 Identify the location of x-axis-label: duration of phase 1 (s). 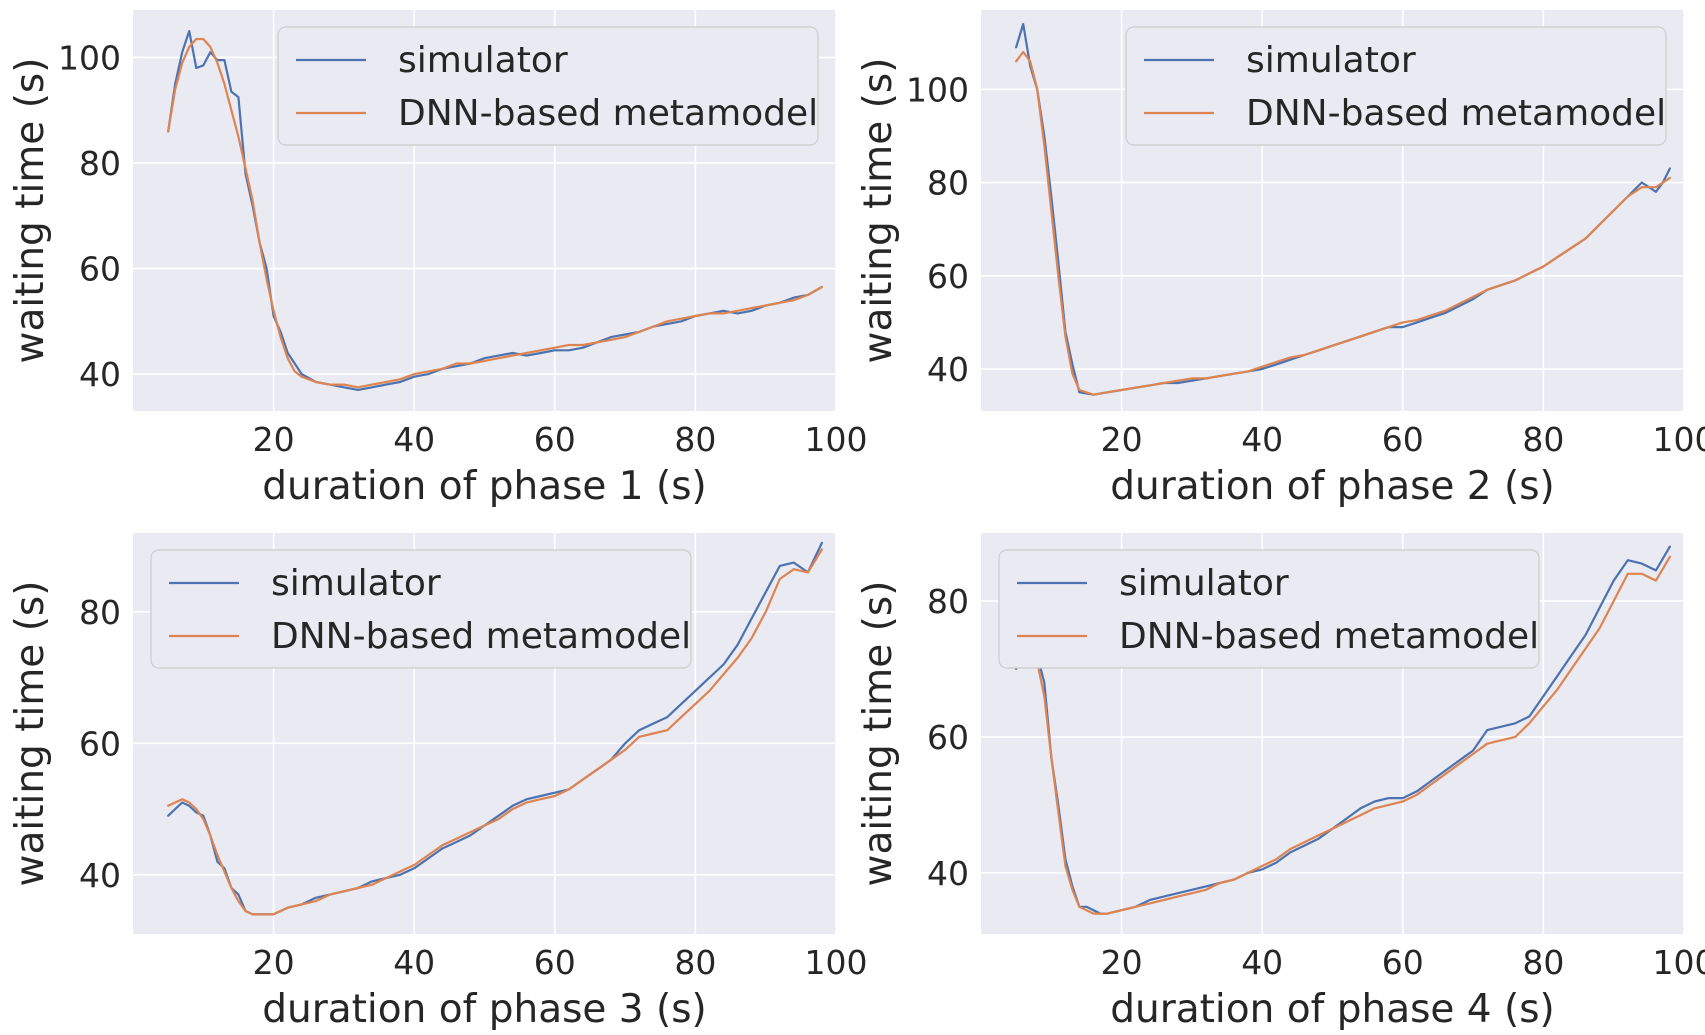
(484, 486).